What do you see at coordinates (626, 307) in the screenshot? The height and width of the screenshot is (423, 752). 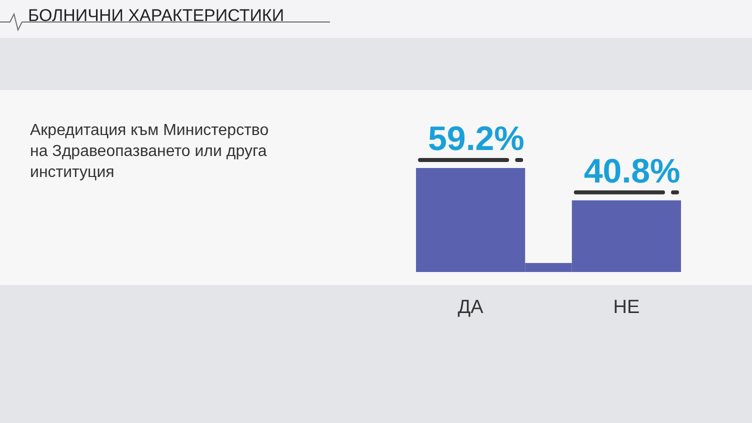 I see `x-tick-label: НЕ` at bounding box center [626, 307].